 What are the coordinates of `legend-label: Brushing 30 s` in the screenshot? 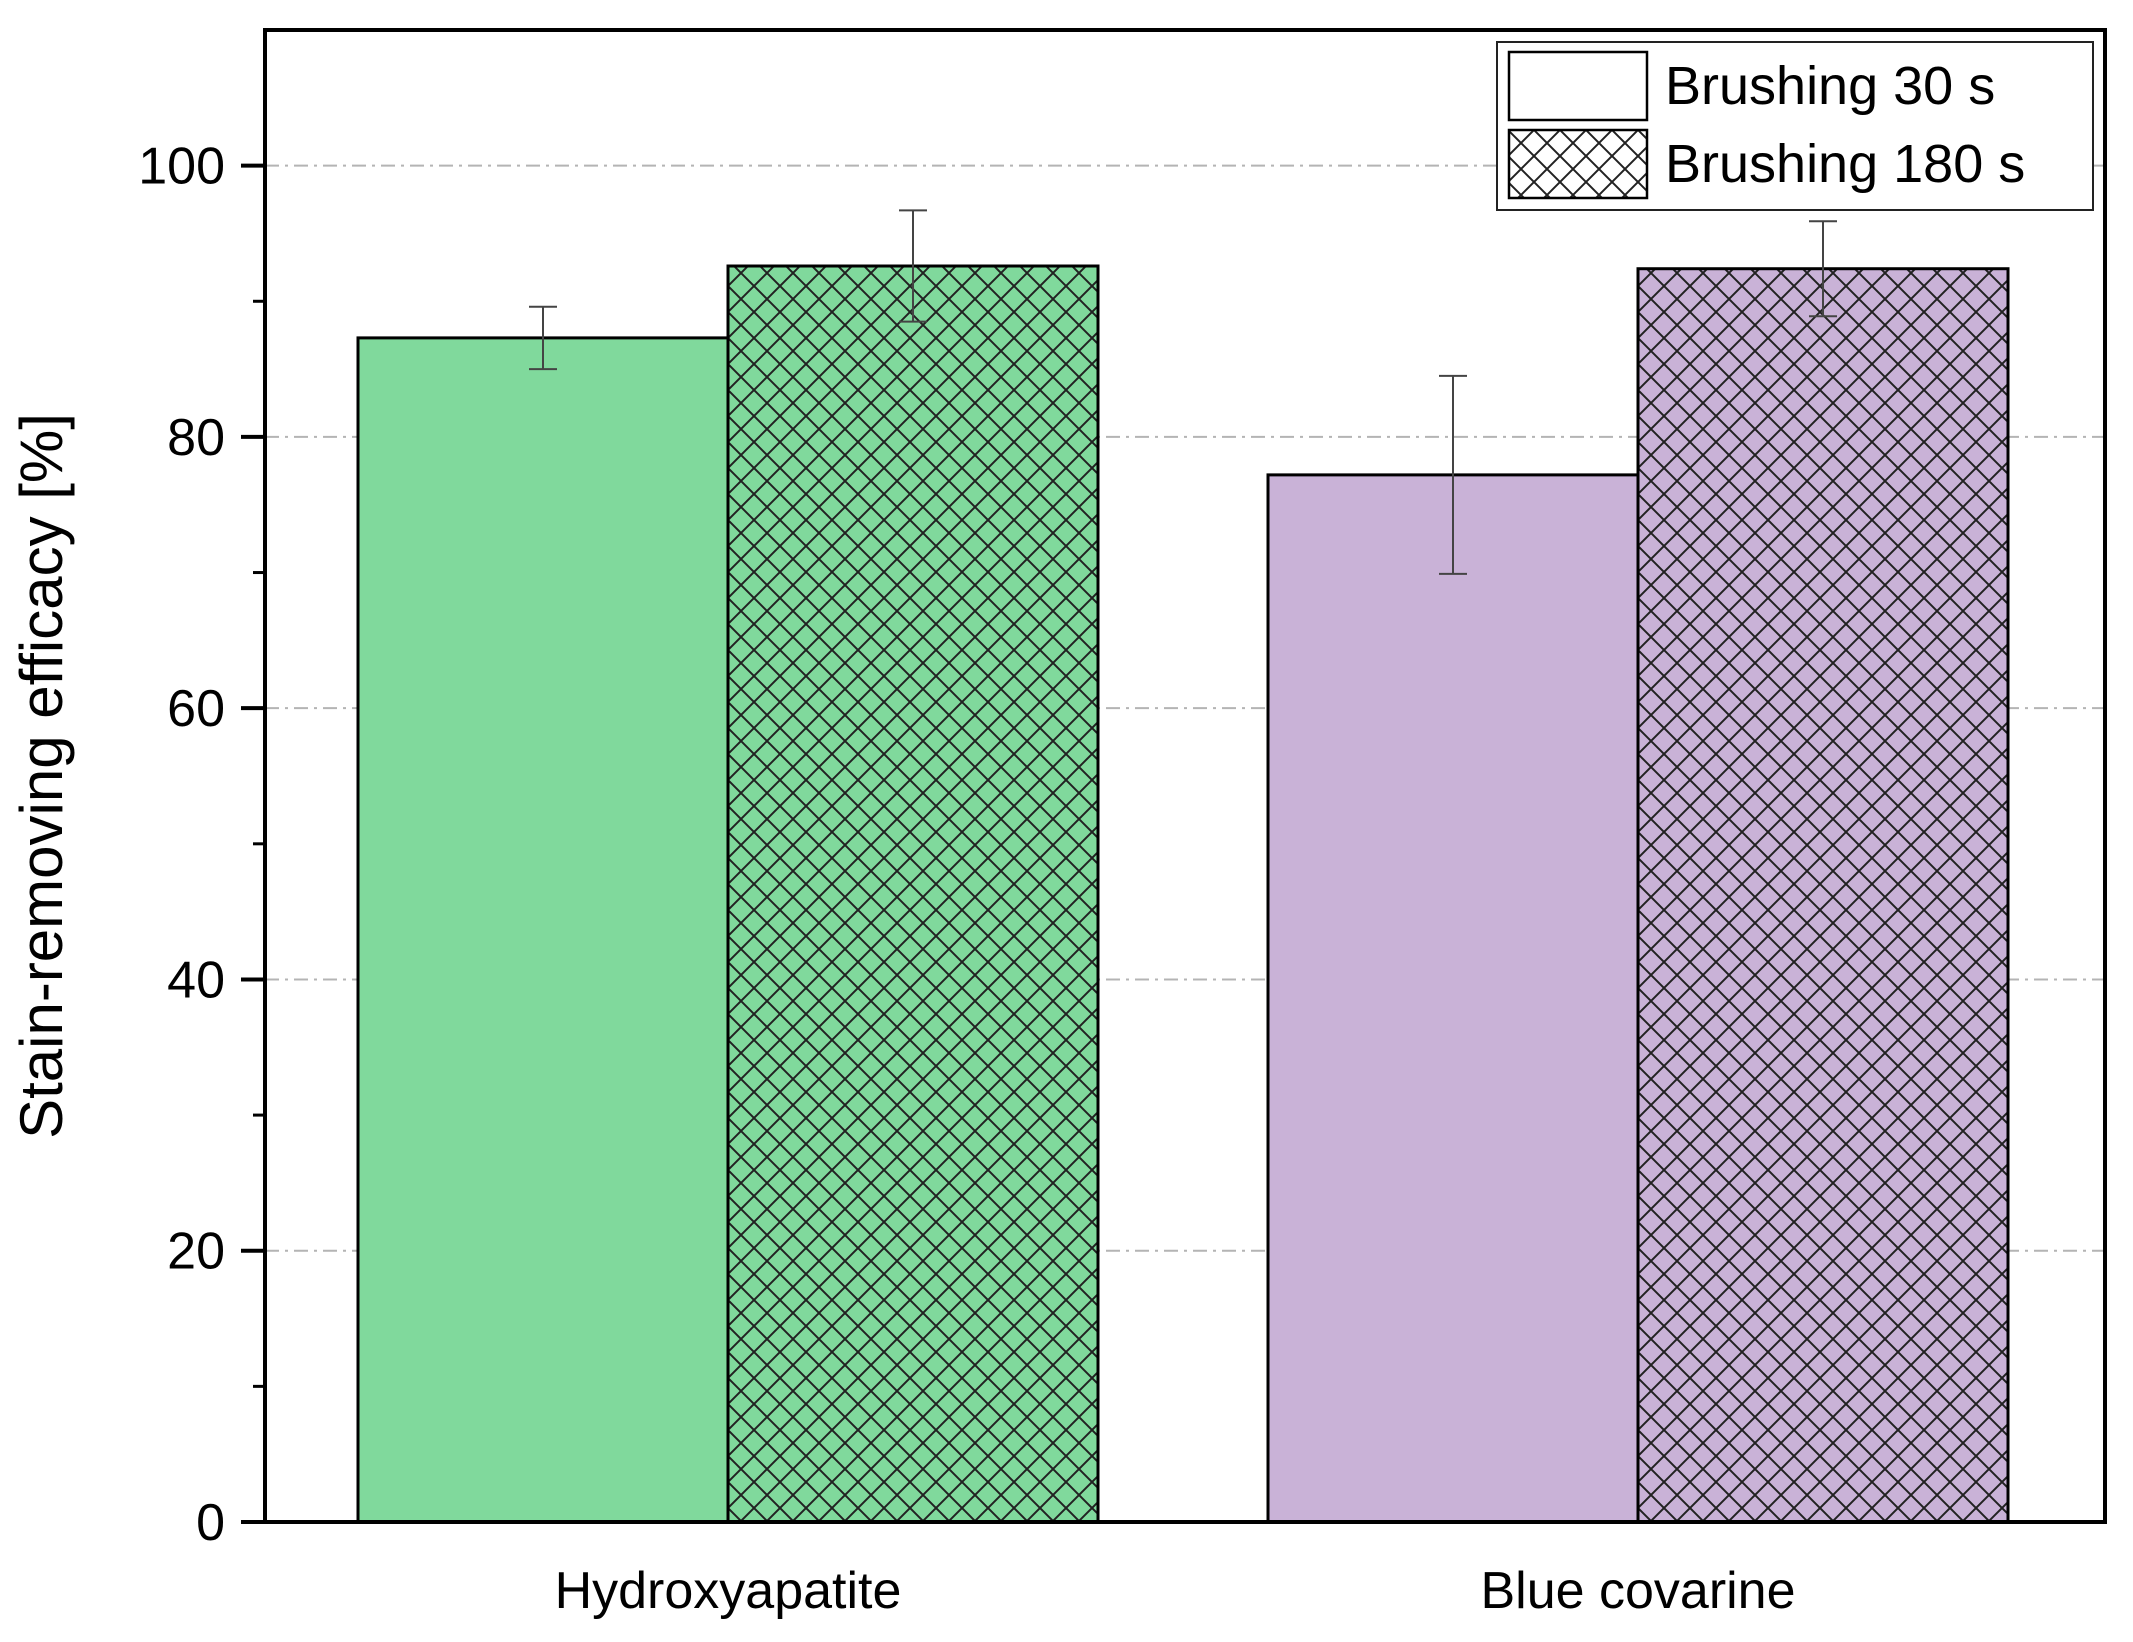 It's located at (1830, 86).